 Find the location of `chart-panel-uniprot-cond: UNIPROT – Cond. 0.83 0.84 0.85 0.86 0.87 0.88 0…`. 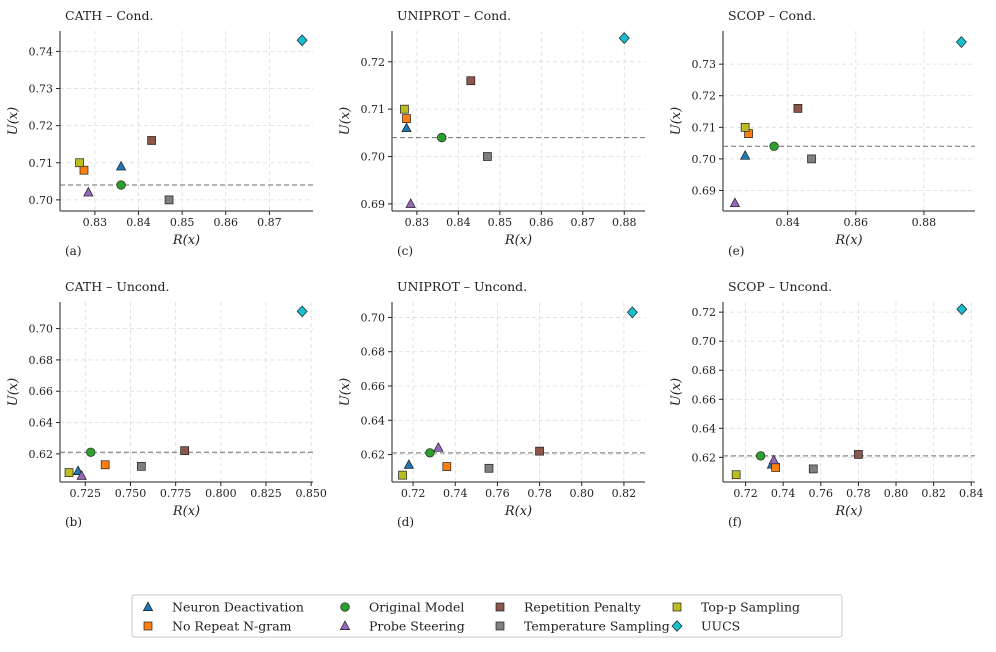

chart-panel-uniprot-cond: UNIPROT – Cond. 0.83 0.84 0.85 0.86 0.87 0.88 0… is located at coordinates (491, 133).